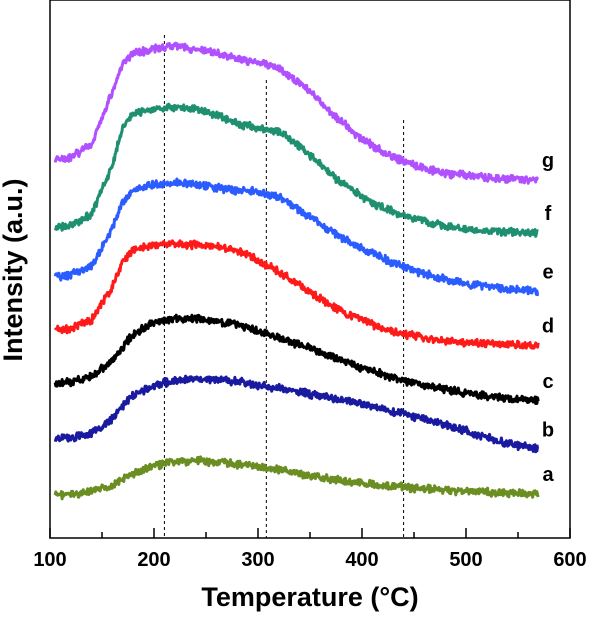 The width and height of the screenshot is (595, 619). I want to click on series-label-b: b, so click(548, 430).